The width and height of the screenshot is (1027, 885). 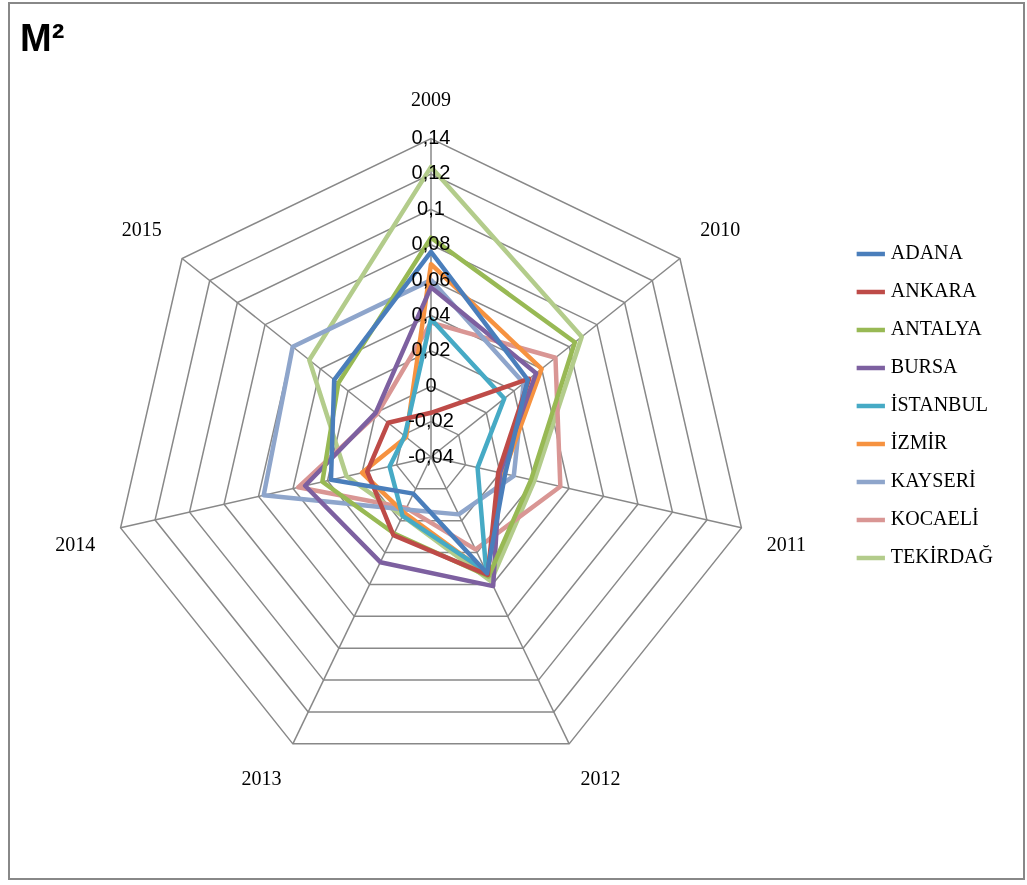 I want to click on y-tick-label: 0,12, so click(x=431, y=172).